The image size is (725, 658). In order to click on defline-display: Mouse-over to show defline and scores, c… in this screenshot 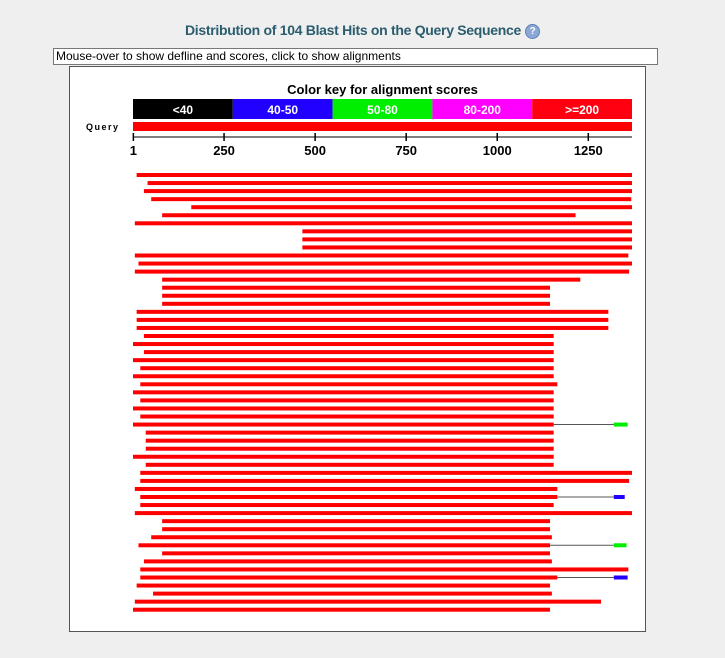, I will do `click(355, 56)`.